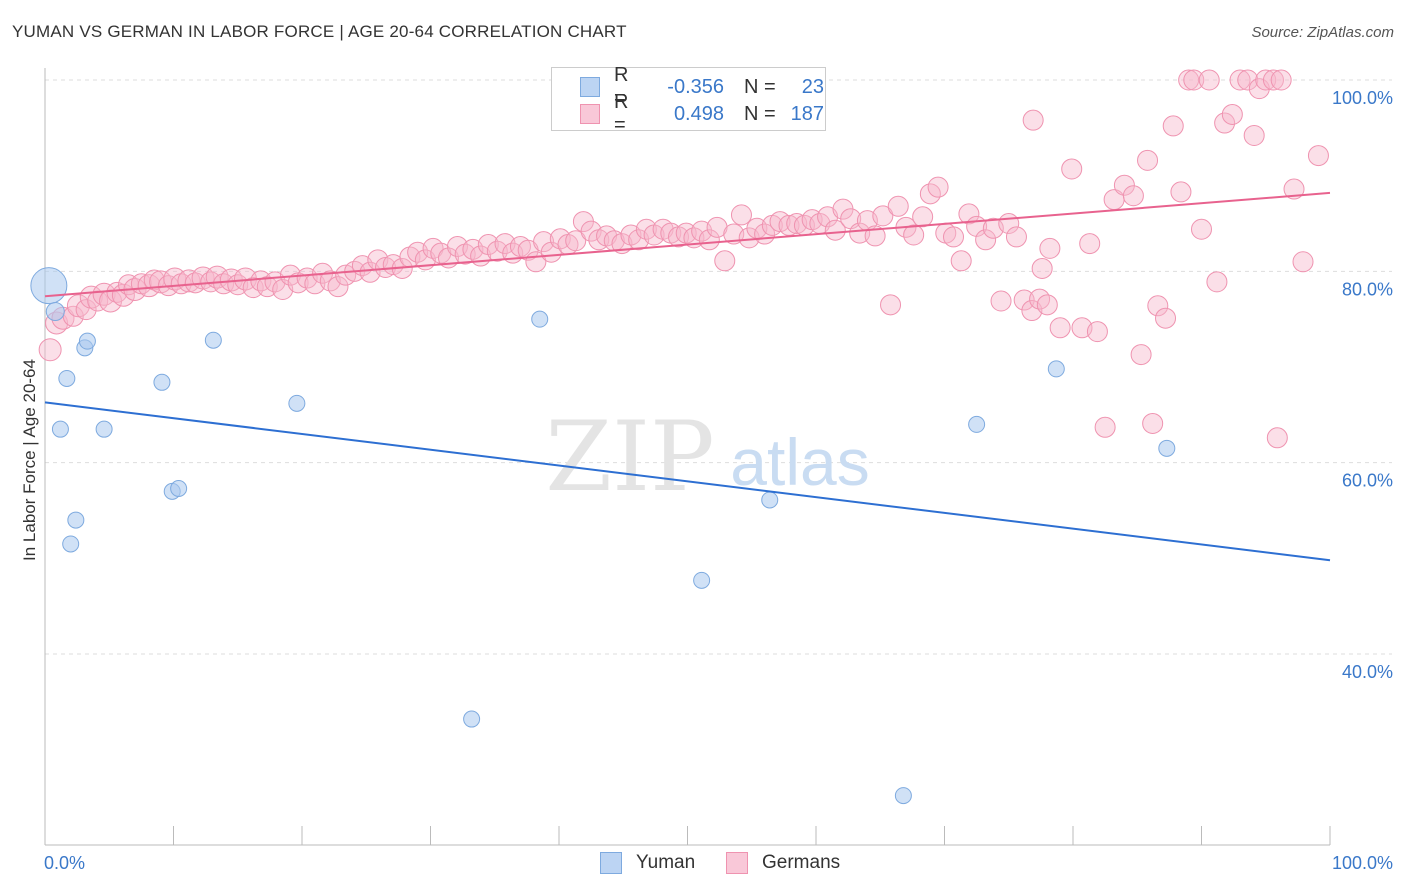  Describe the element at coordinates (666, 862) in the screenshot. I see `legend-label-yuman: Yuman` at that location.